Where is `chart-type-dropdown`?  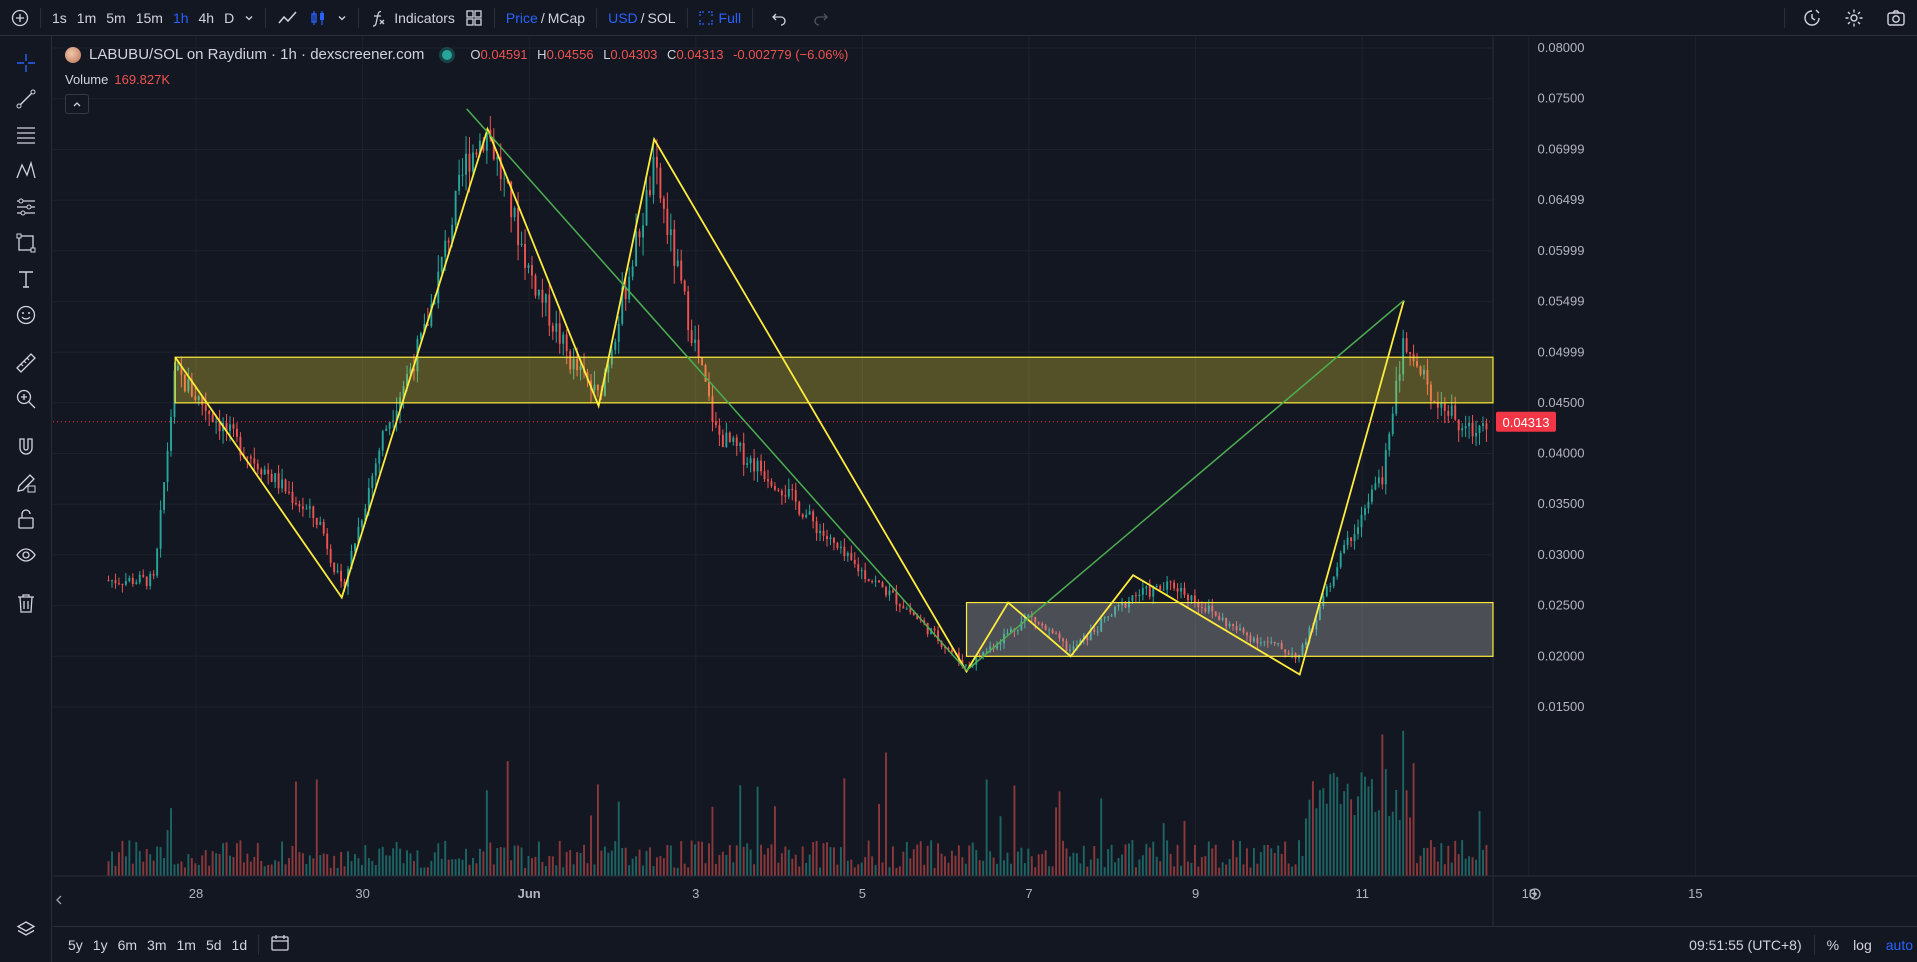 chart-type-dropdown is located at coordinates (342, 18).